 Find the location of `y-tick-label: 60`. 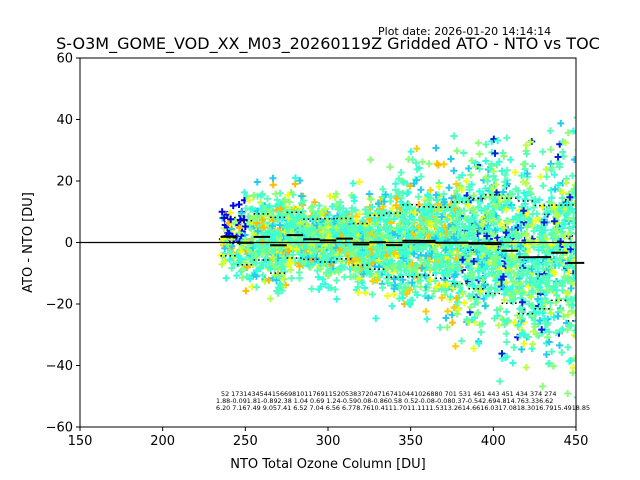

y-tick-label: 60 is located at coordinates (64, 59).